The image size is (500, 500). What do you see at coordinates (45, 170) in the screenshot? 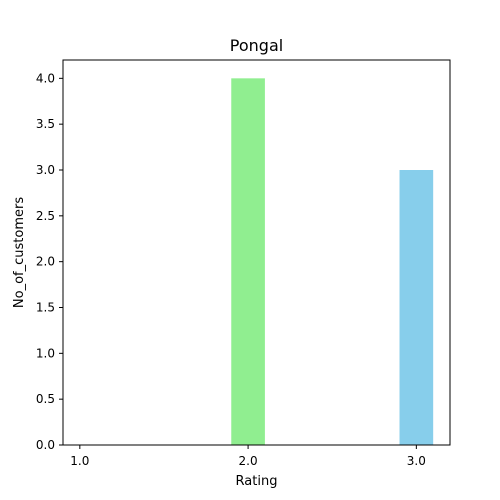
I see `y-tick-label: 3.0` at bounding box center [45, 170].